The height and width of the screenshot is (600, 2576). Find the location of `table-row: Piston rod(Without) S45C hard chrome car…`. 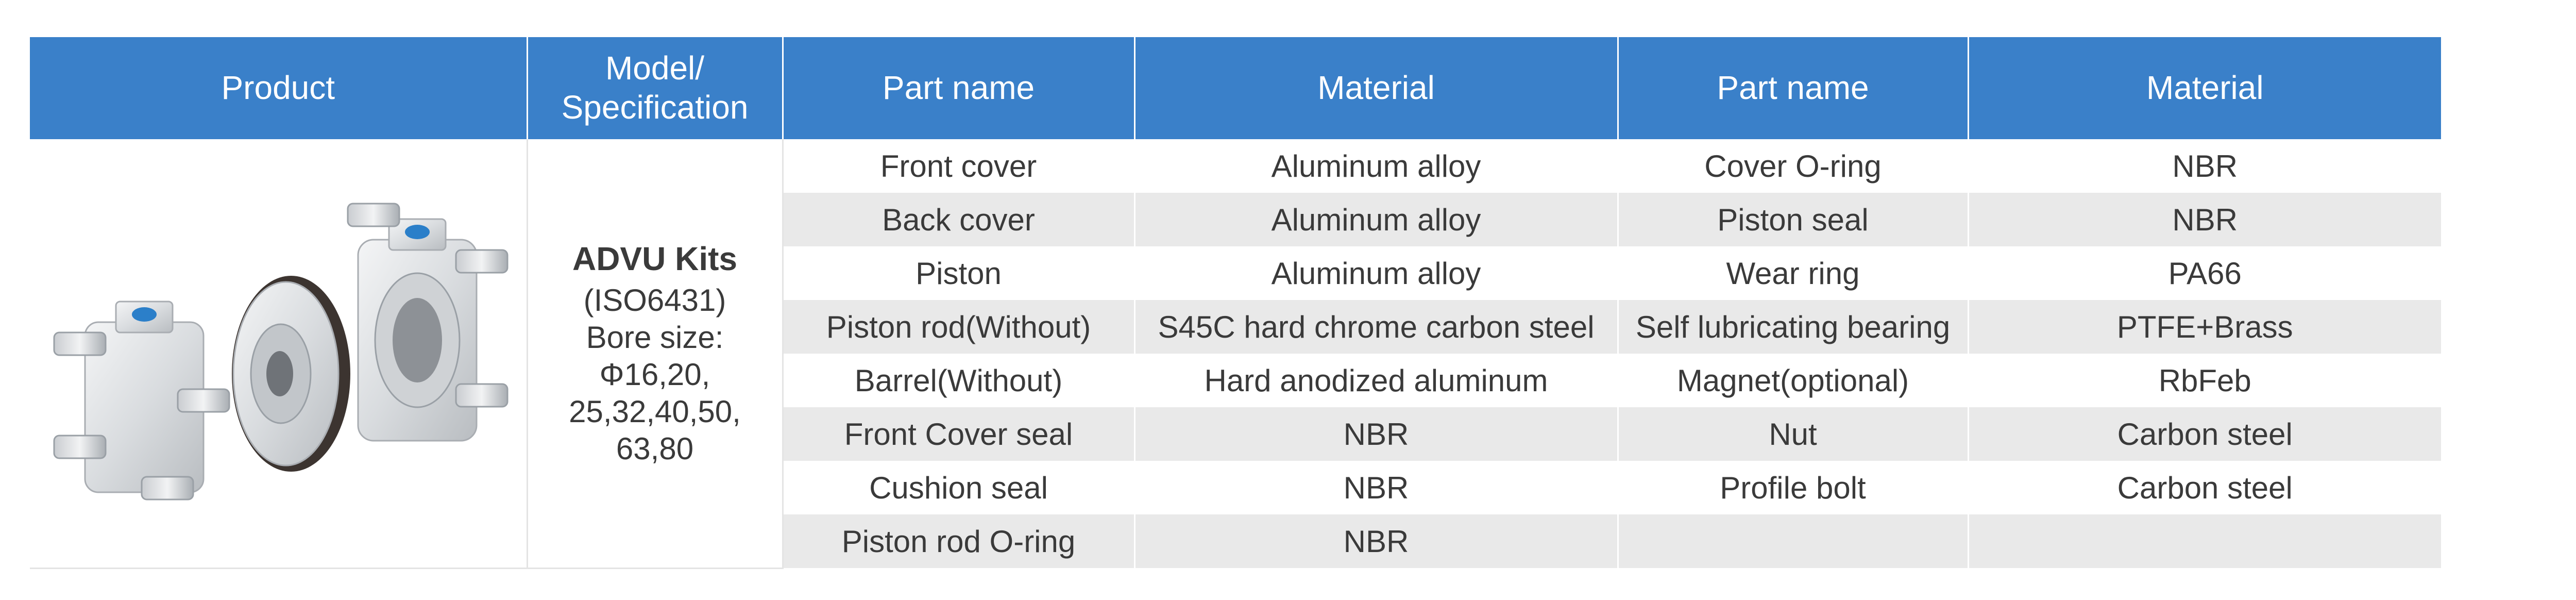

table-row: Piston rod(Without) S45C hard chrome car… is located at coordinates (1235, 327).